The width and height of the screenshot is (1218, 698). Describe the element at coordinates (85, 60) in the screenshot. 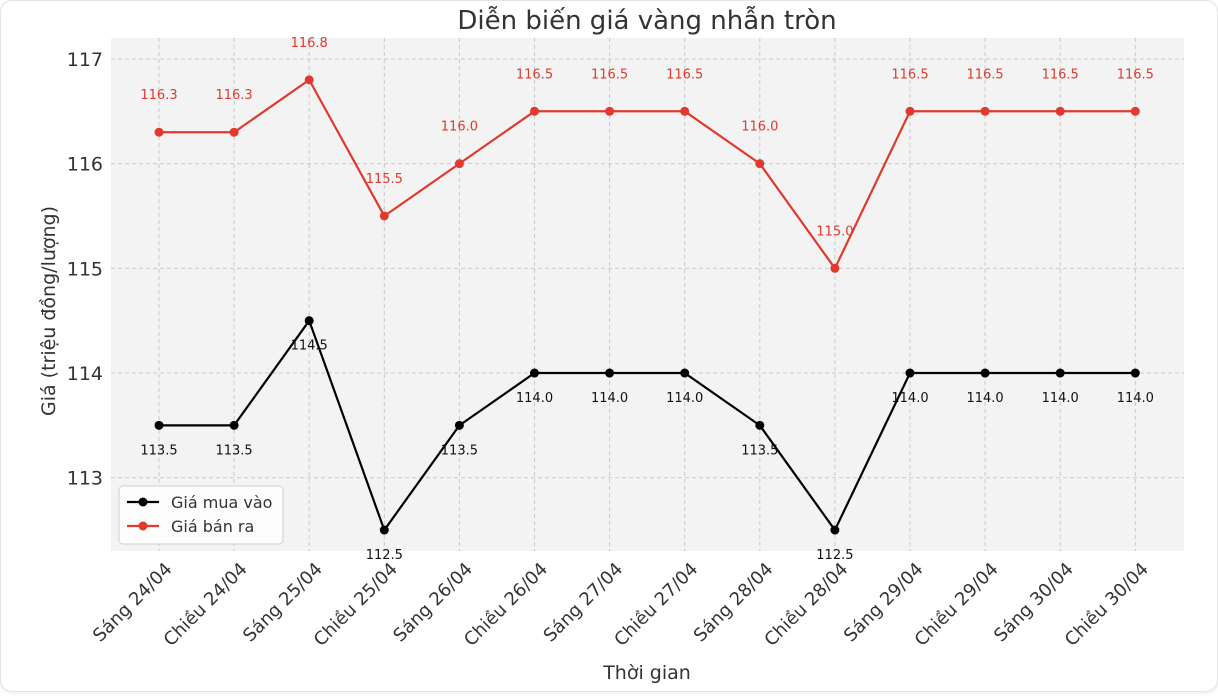

I see `y-tick-label: 117` at that location.